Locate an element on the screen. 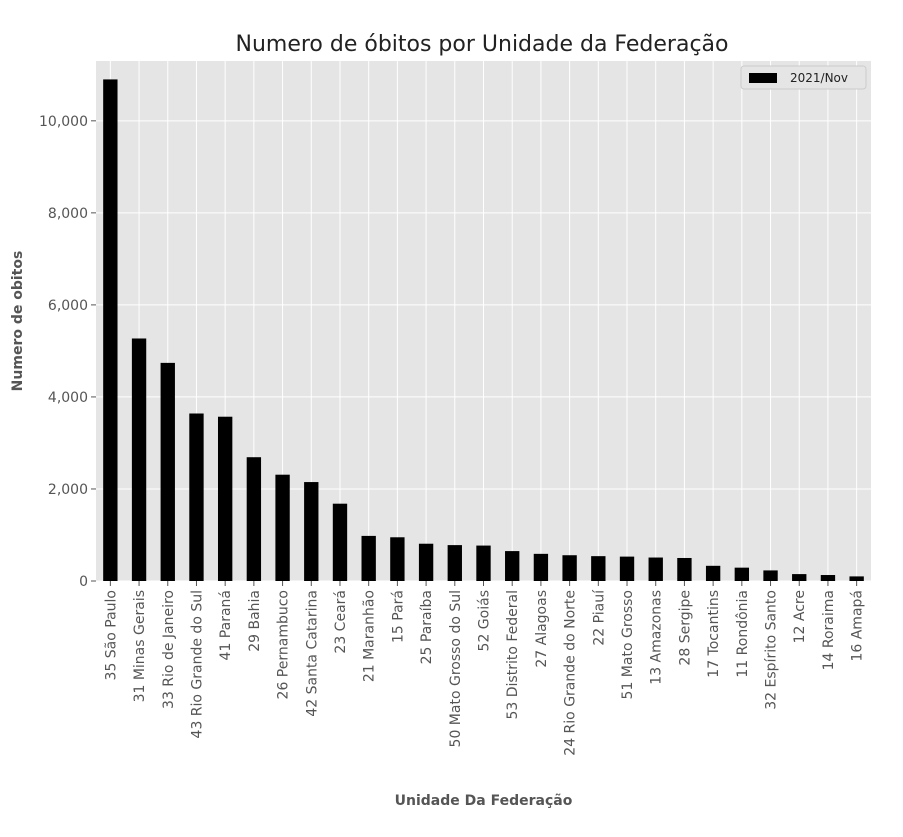  legend-box is located at coordinates (803, 77).